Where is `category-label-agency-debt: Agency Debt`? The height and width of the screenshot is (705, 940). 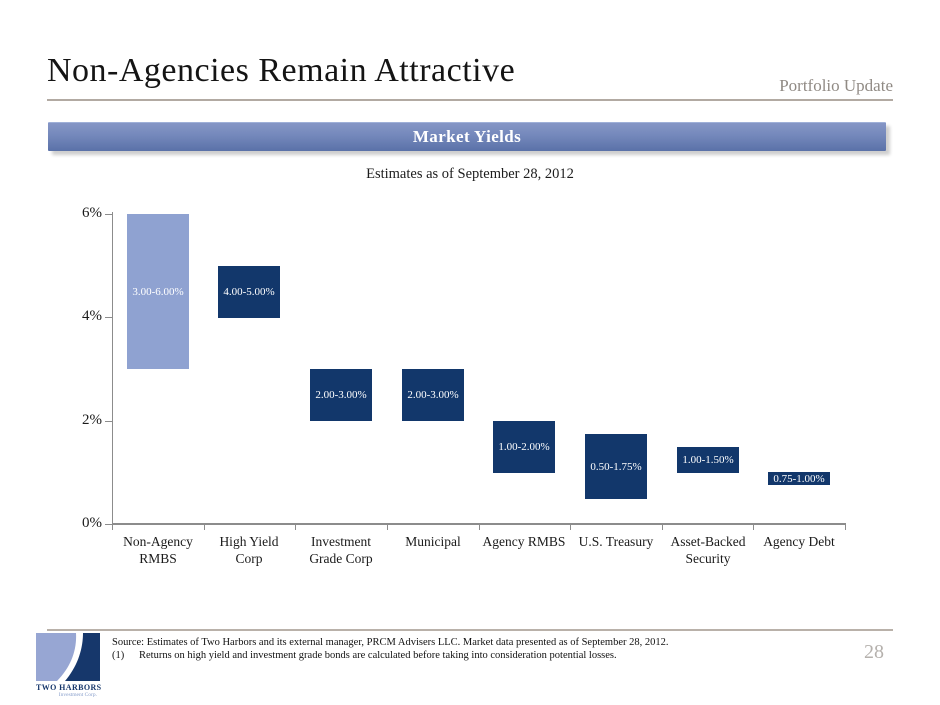 category-label-agency-debt: Agency Debt is located at coordinates (799, 541).